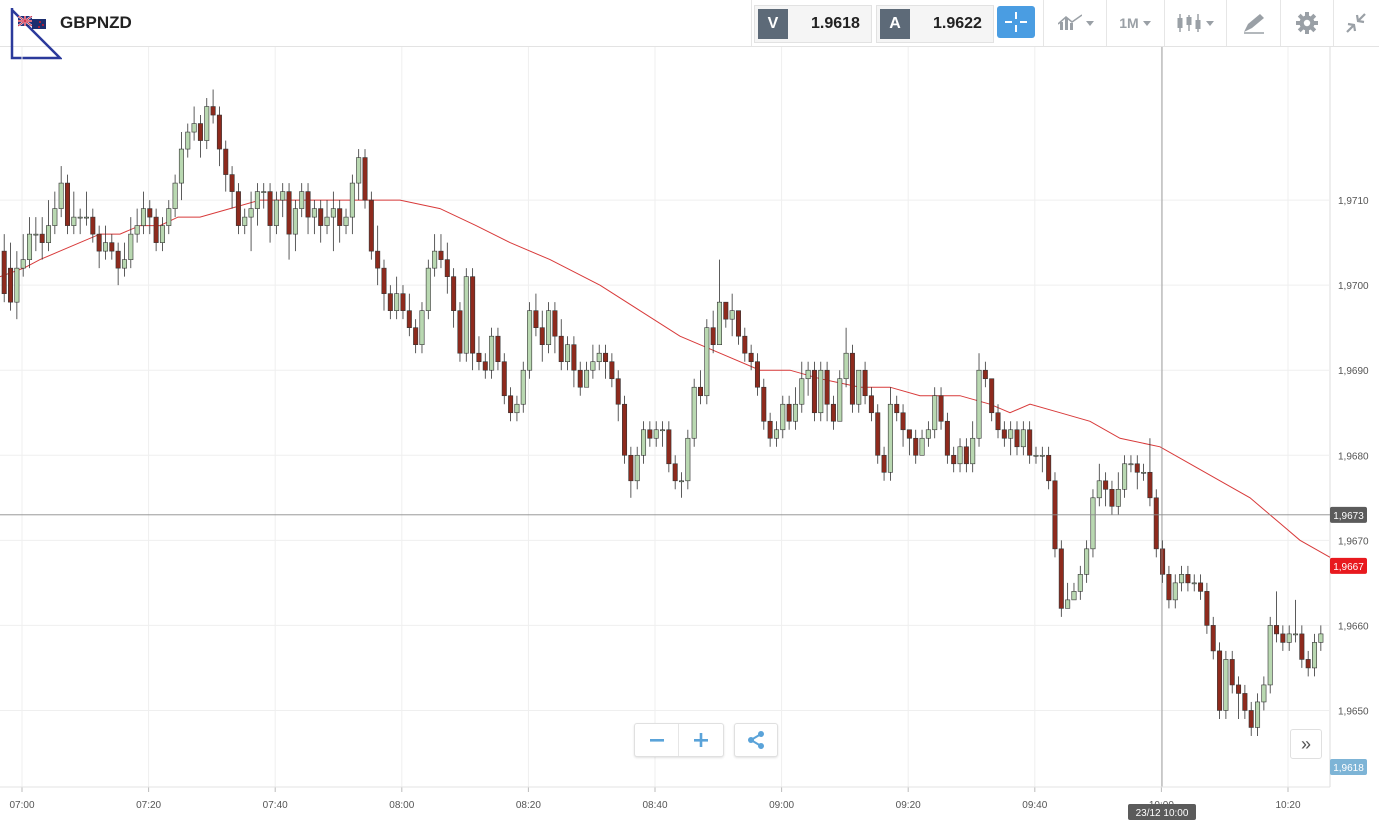 This screenshot has width=1379, height=822. Describe the element at coordinates (700, 740) in the screenshot. I see `zoom-in-button` at that location.